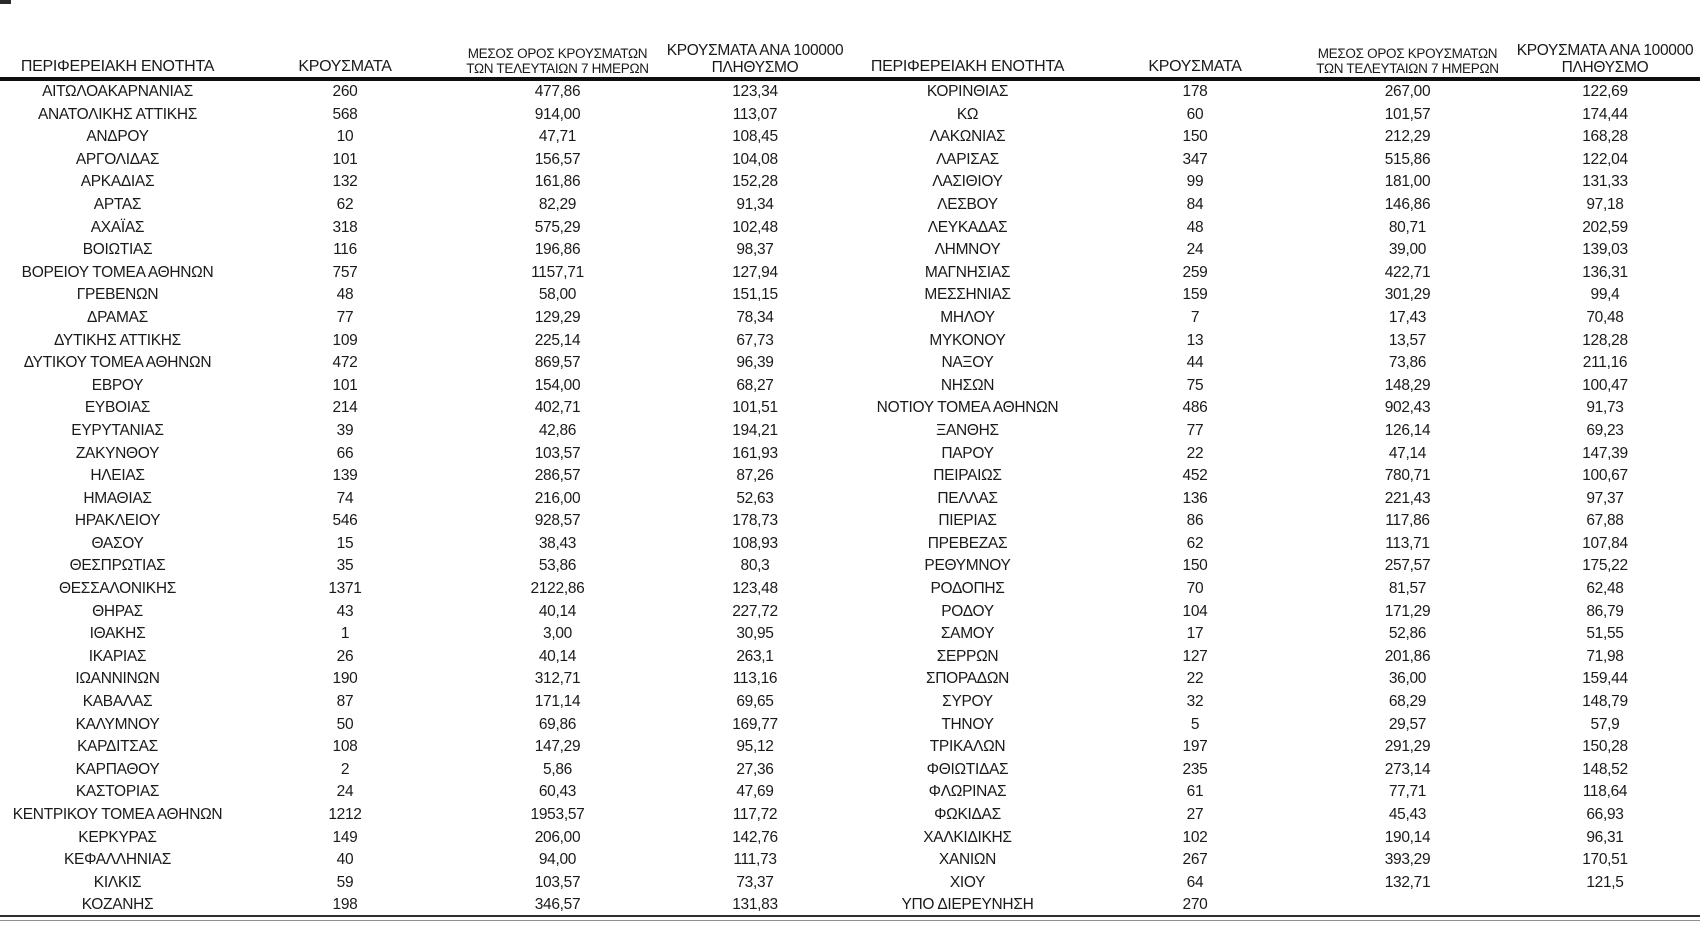  Describe the element at coordinates (425, 544) in the screenshot. I see `table-row: ΘΑΣΟΥ 15 38,43 108,93` at that location.